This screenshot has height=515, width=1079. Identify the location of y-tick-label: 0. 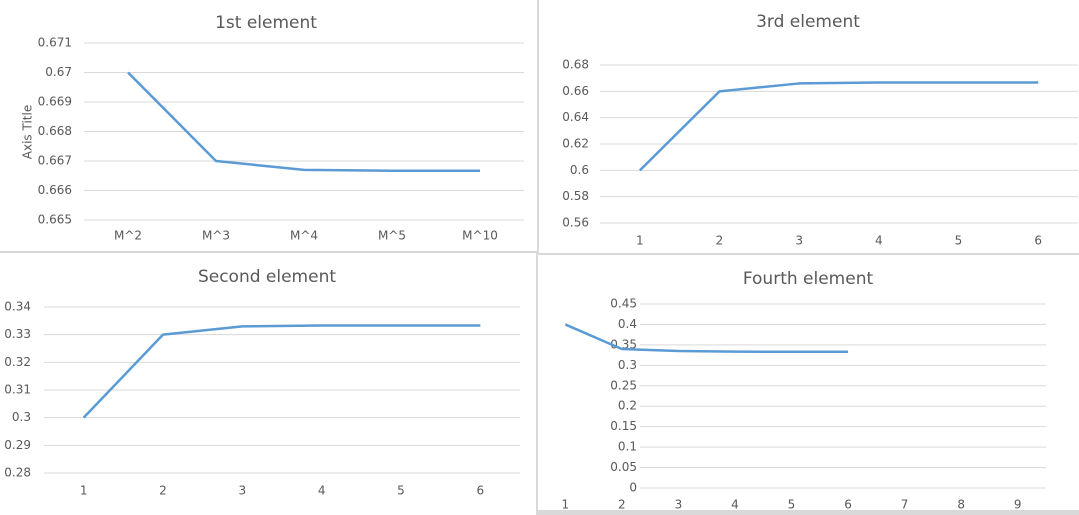
(633, 488).